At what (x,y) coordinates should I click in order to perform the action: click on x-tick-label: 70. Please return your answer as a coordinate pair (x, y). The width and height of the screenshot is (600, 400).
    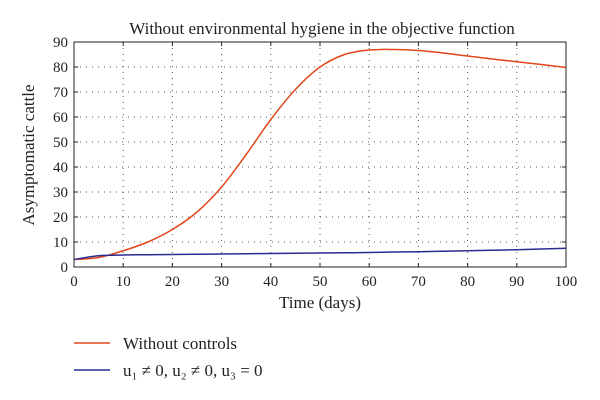
    Looking at the image, I should click on (418, 282).